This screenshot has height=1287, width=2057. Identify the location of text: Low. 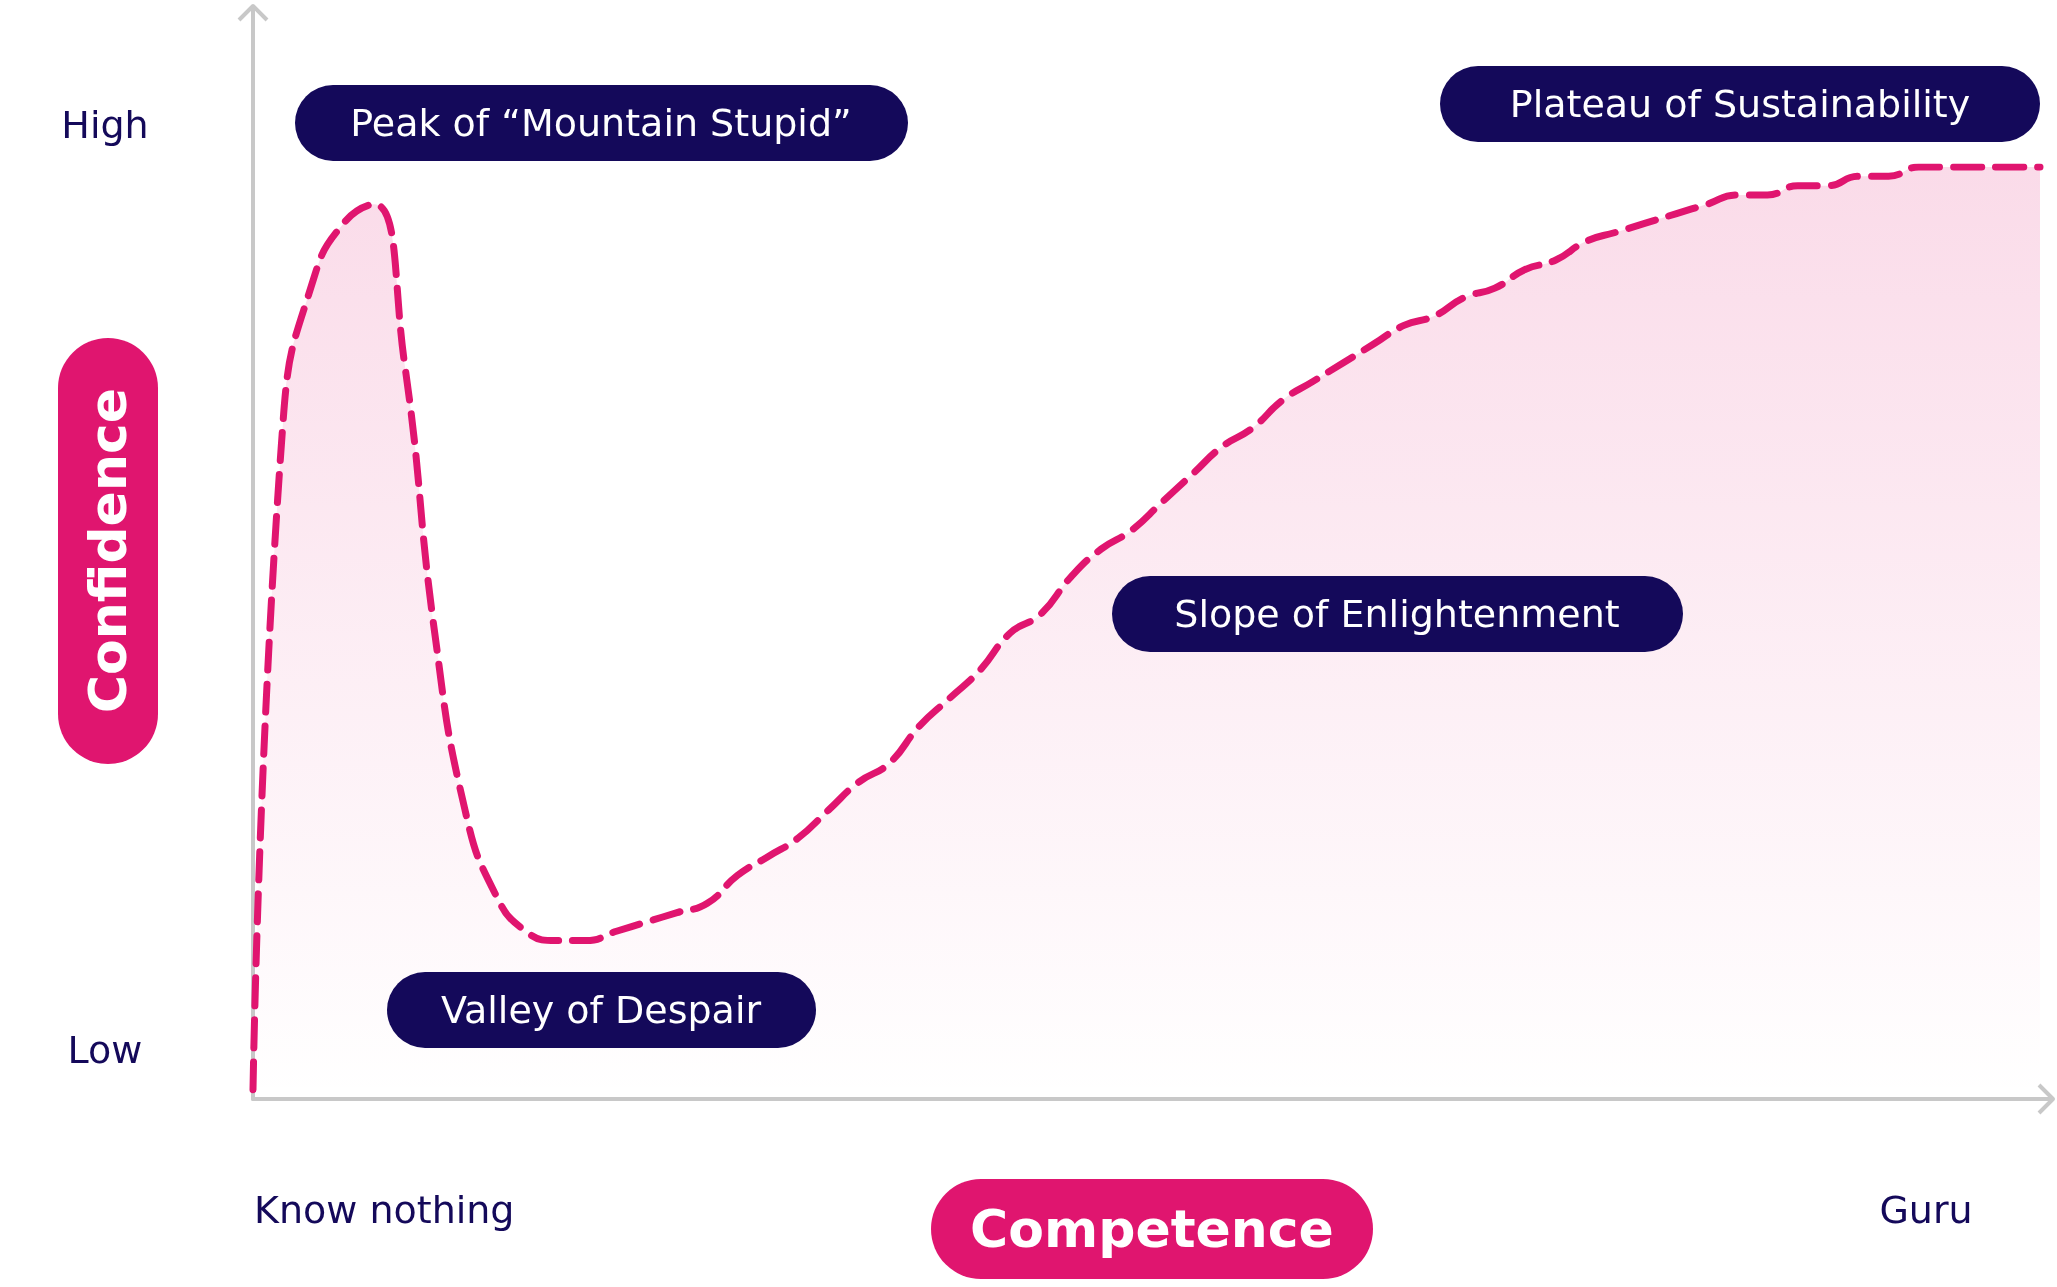
(105, 1050).